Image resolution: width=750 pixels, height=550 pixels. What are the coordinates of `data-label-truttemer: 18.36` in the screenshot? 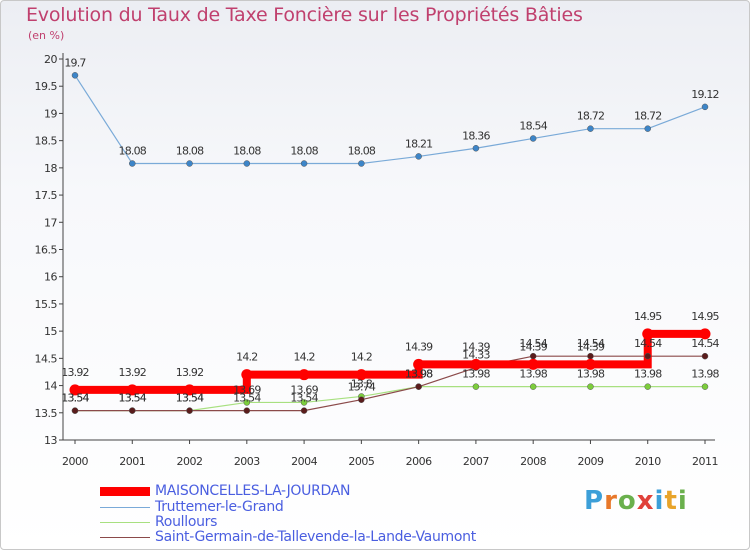 It's located at (476, 135).